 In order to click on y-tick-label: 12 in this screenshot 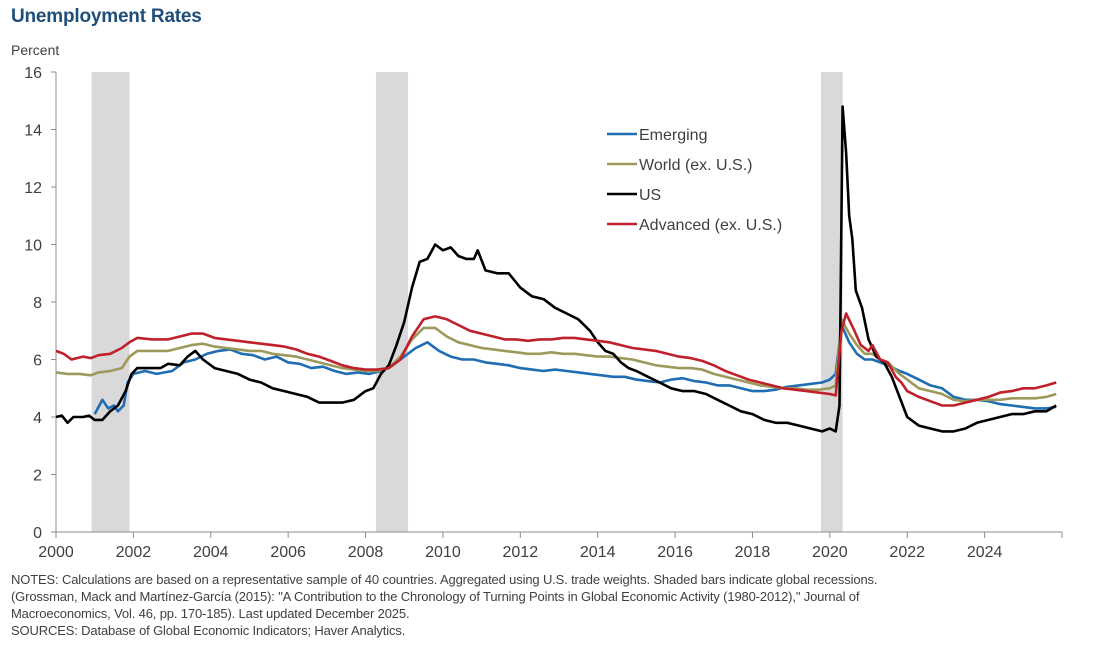, I will do `click(33, 188)`.